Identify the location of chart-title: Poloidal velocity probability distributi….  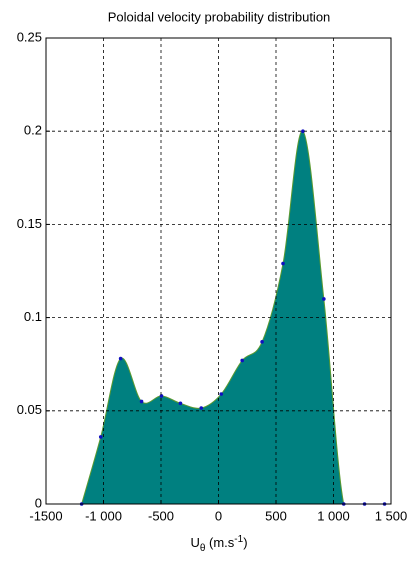
(219, 16).